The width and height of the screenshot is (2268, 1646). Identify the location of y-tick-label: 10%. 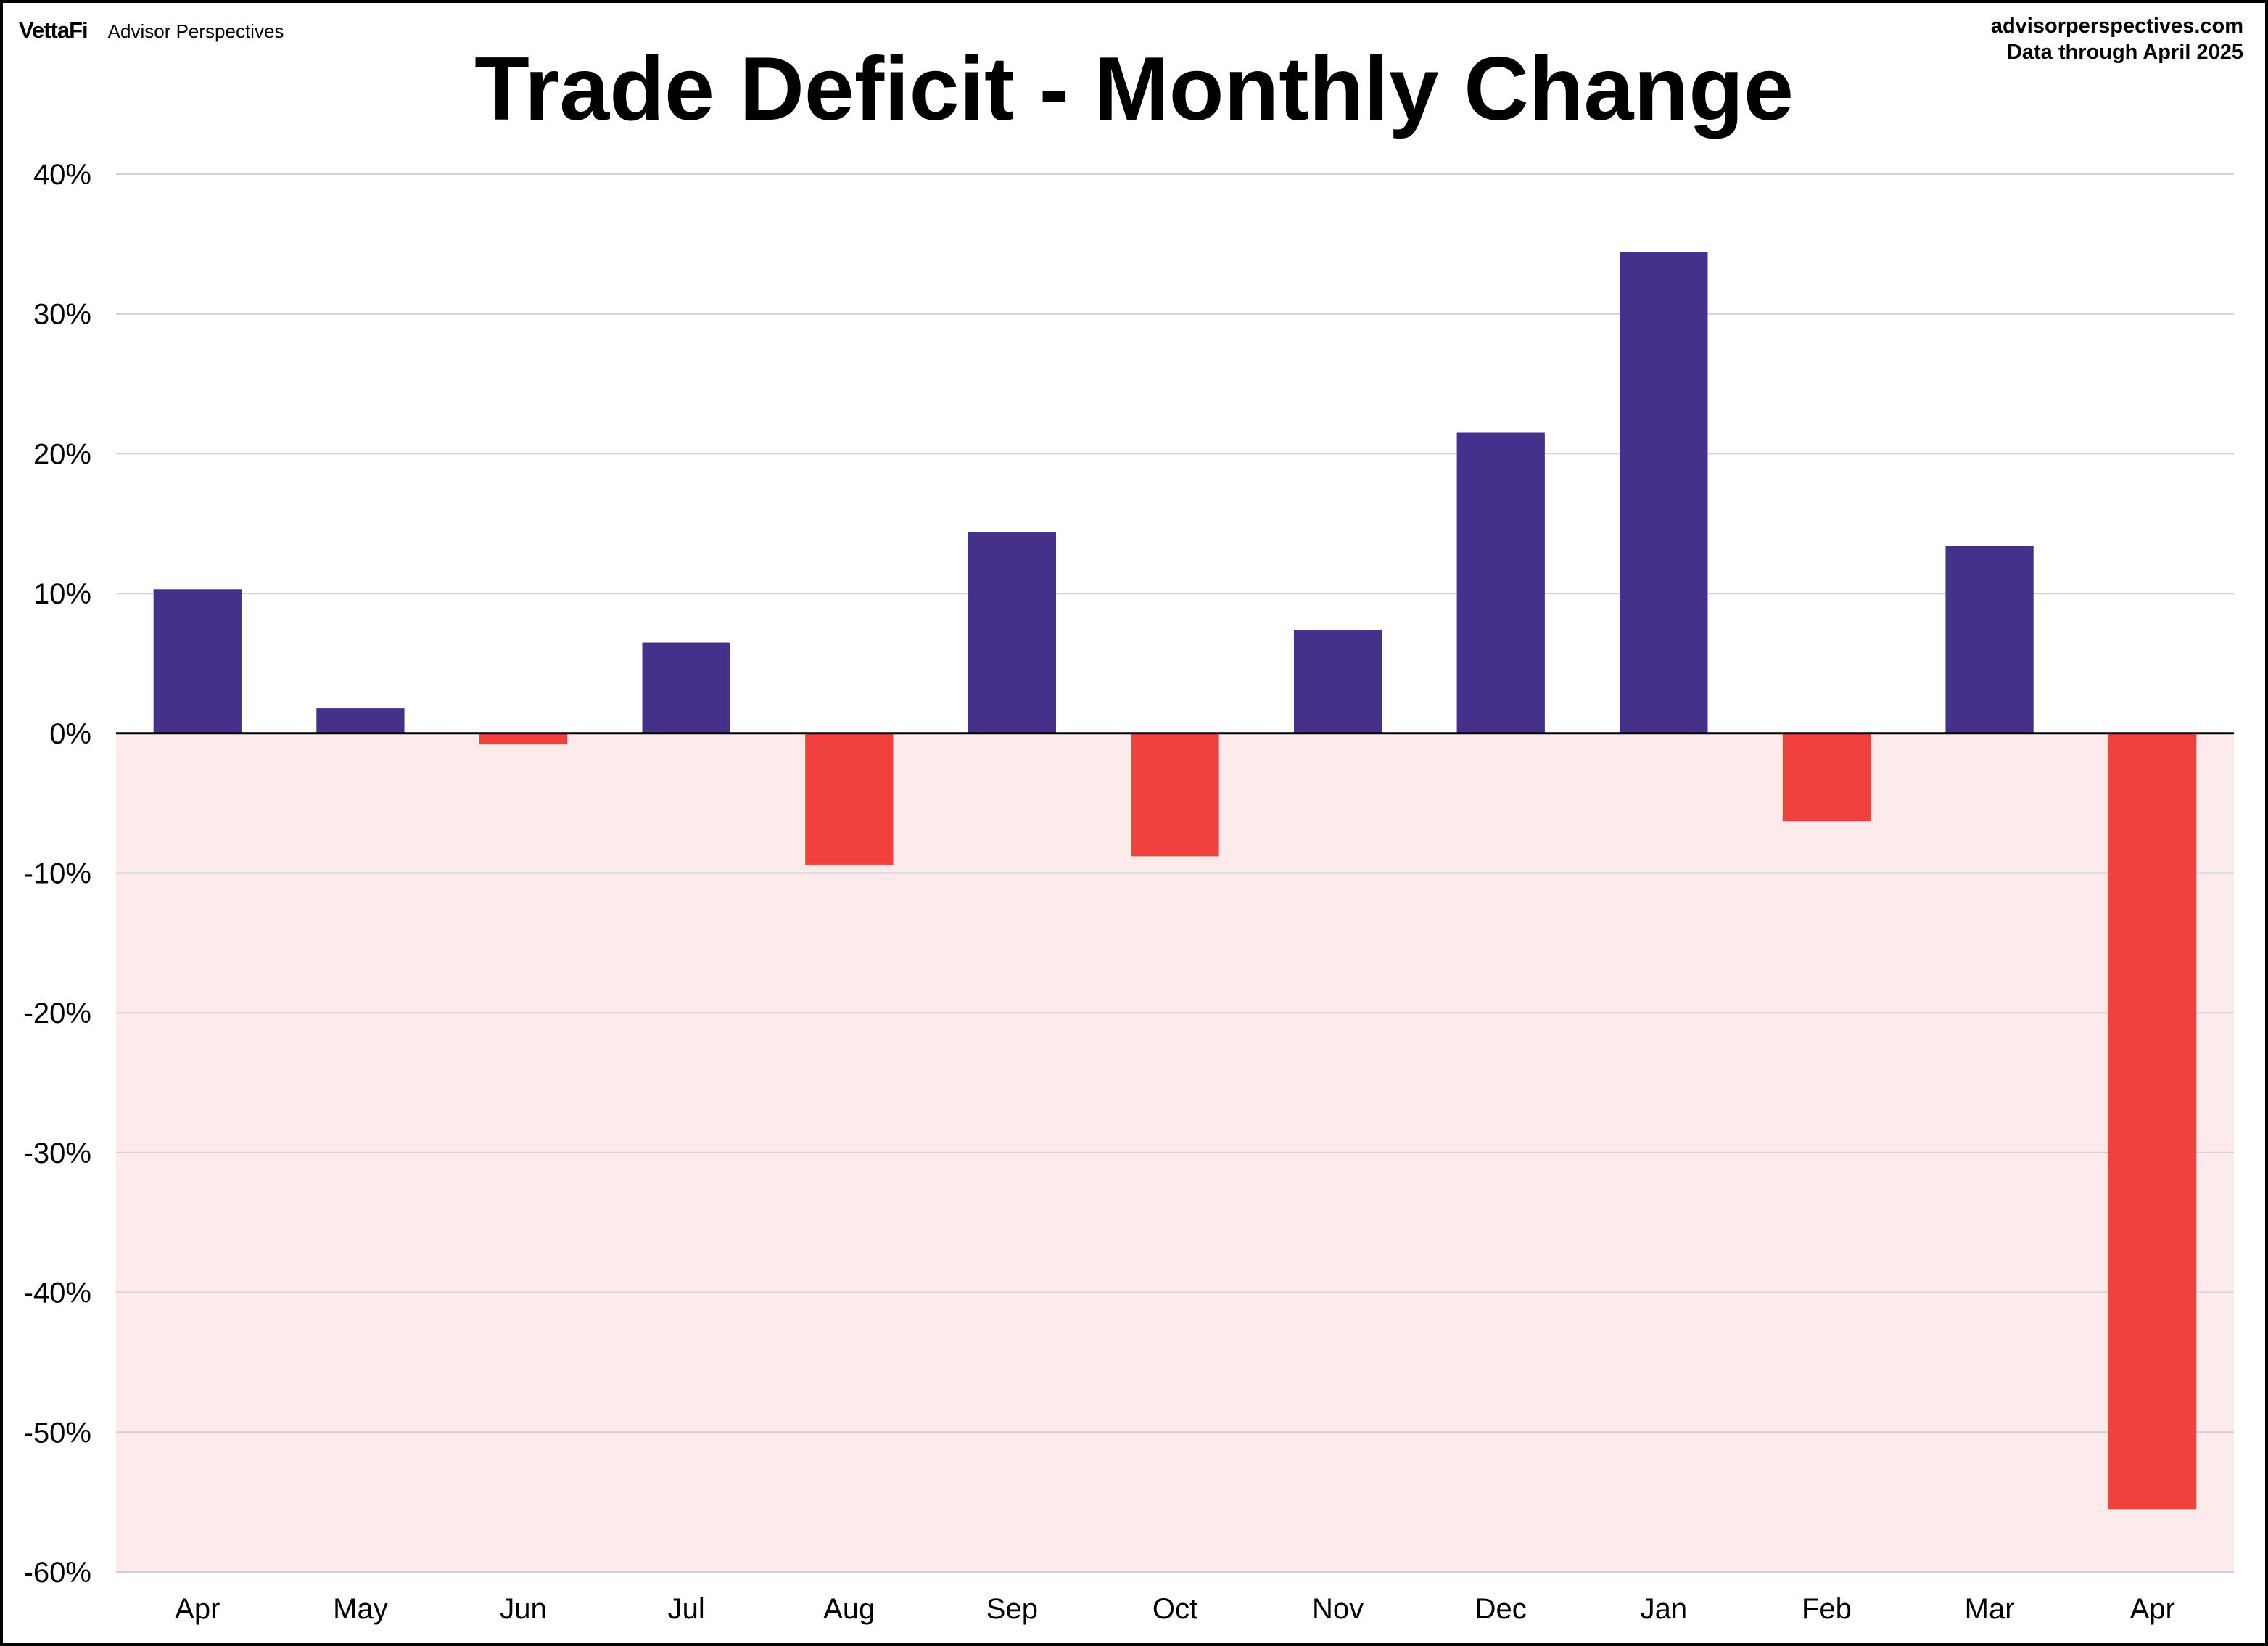
(62, 594).